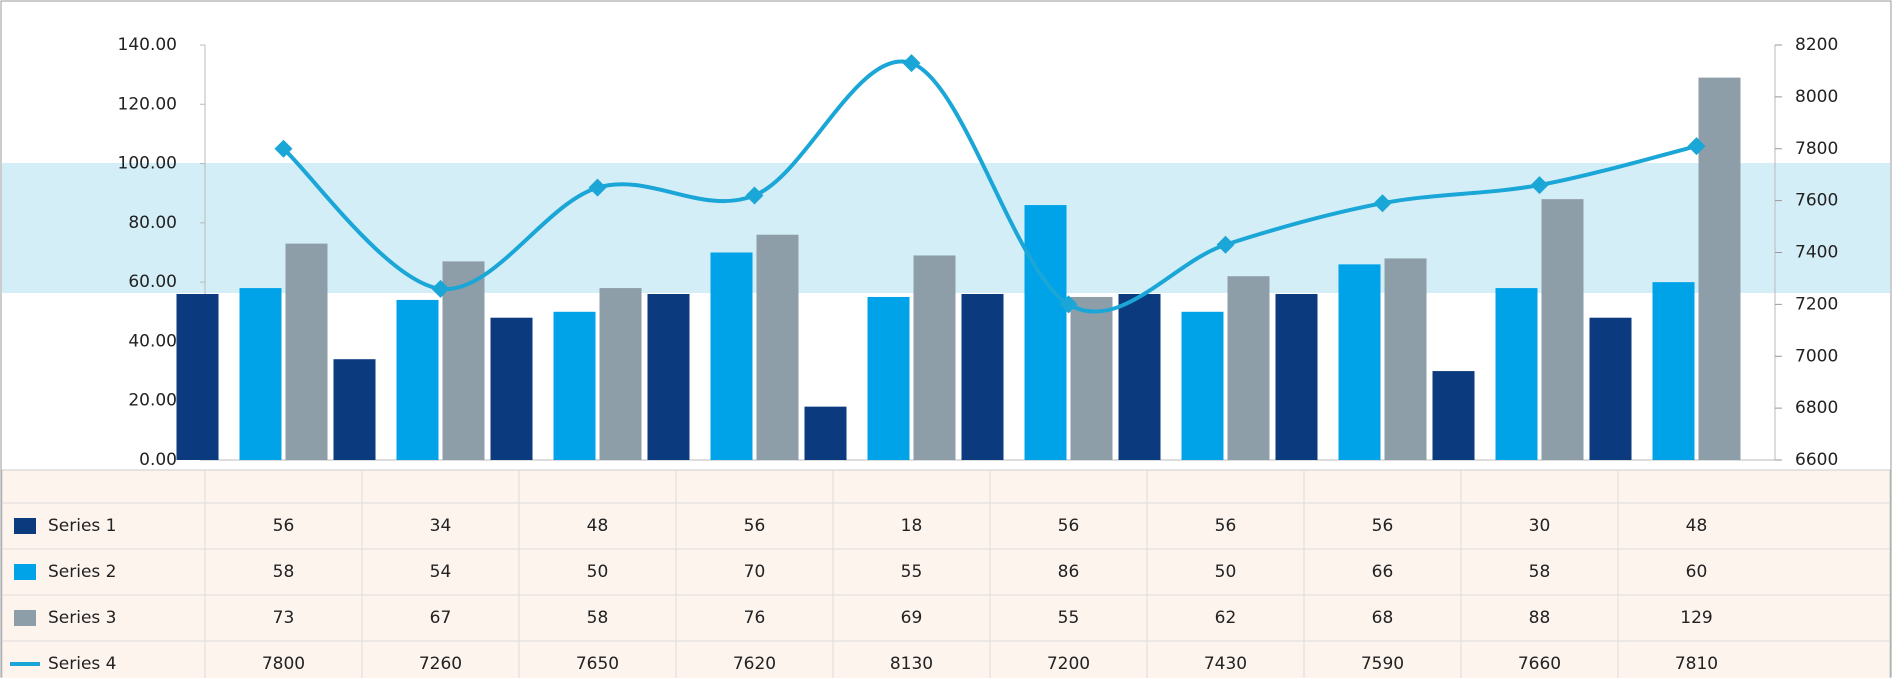 The height and width of the screenshot is (678, 1892). I want to click on table-value: 68, so click(1383, 618).